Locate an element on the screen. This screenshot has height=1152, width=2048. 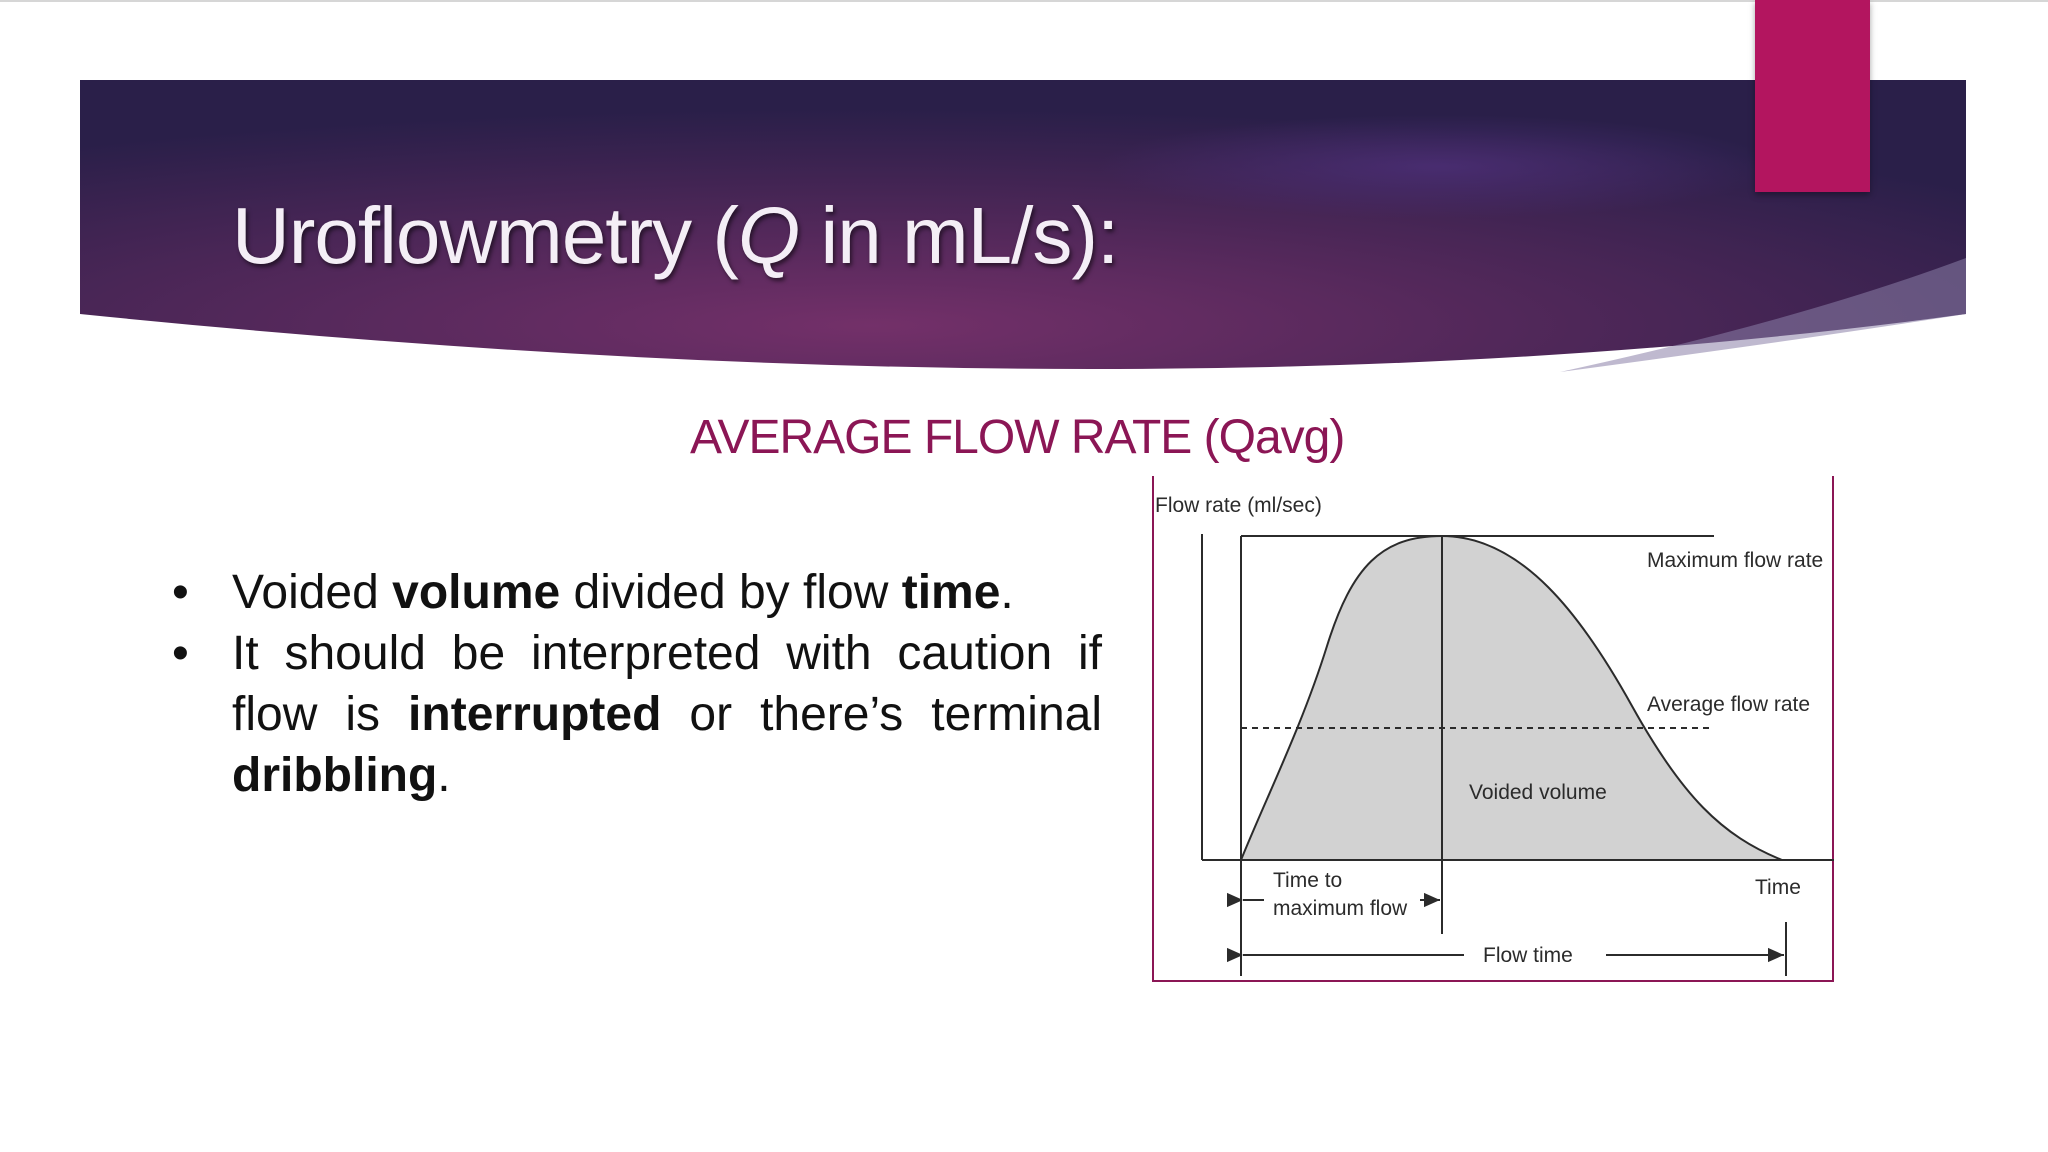
slide-title: Uroflowmetry (Q in mL/s): is located at coordinates (675, 236).